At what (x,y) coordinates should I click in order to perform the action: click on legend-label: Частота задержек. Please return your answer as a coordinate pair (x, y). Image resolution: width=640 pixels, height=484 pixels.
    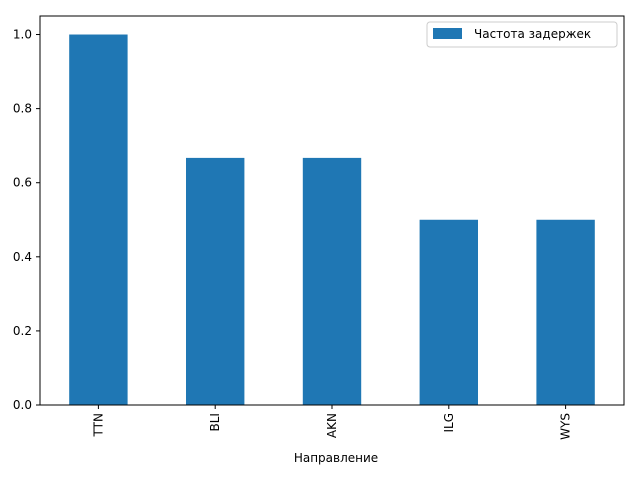
    Looking at the image, I should click on (532, 34).